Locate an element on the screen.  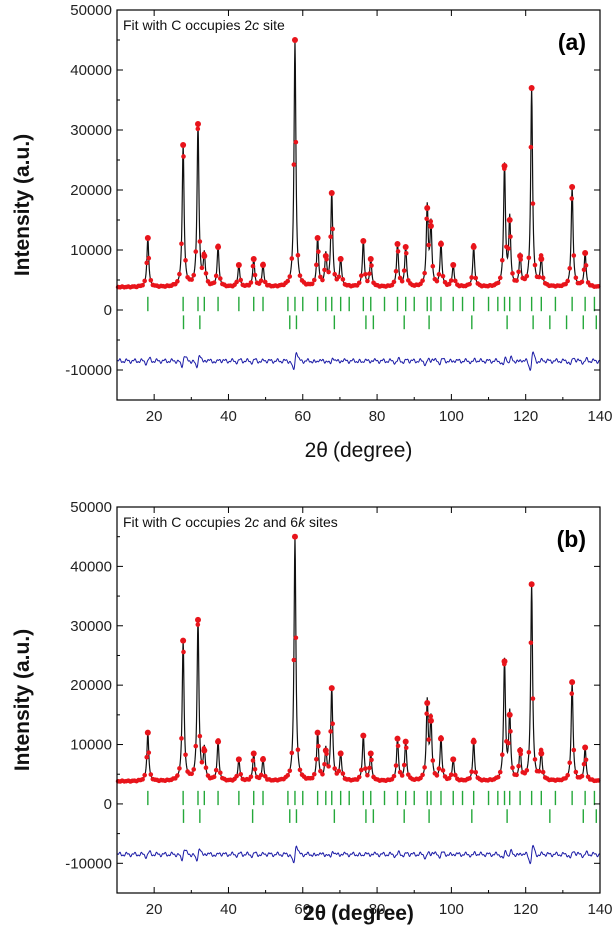
x-tick-label: 100 is located at coordinates (451, 416).